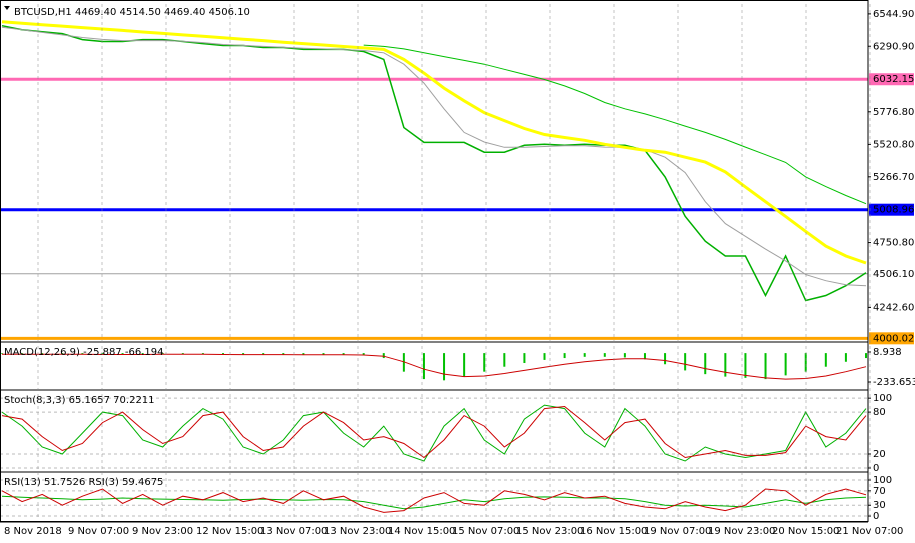 This screenshot has width=915, height=543. What do you see at coordinates (84, 352) in the screenshot?
I see `pane-title: MACD(12,26,9) -25.887 -66.194` at bounding box center [84, 352].